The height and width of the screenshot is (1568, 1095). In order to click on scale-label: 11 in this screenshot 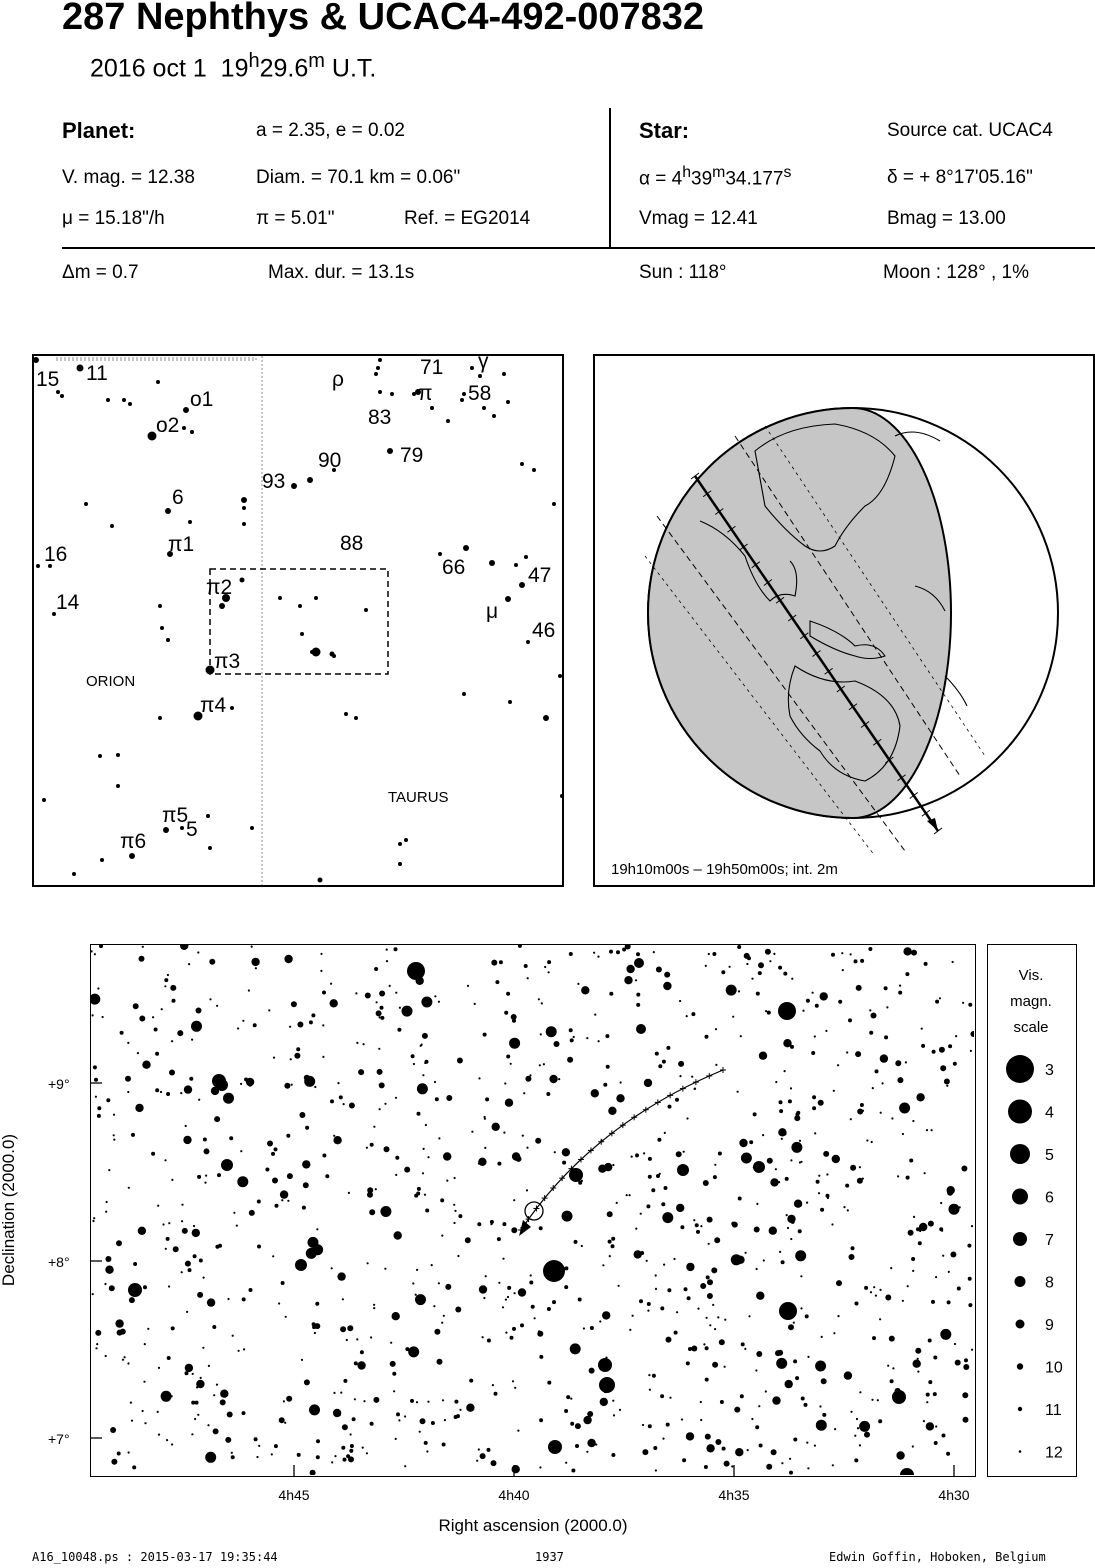, I will do `click(1053, 1410)`.